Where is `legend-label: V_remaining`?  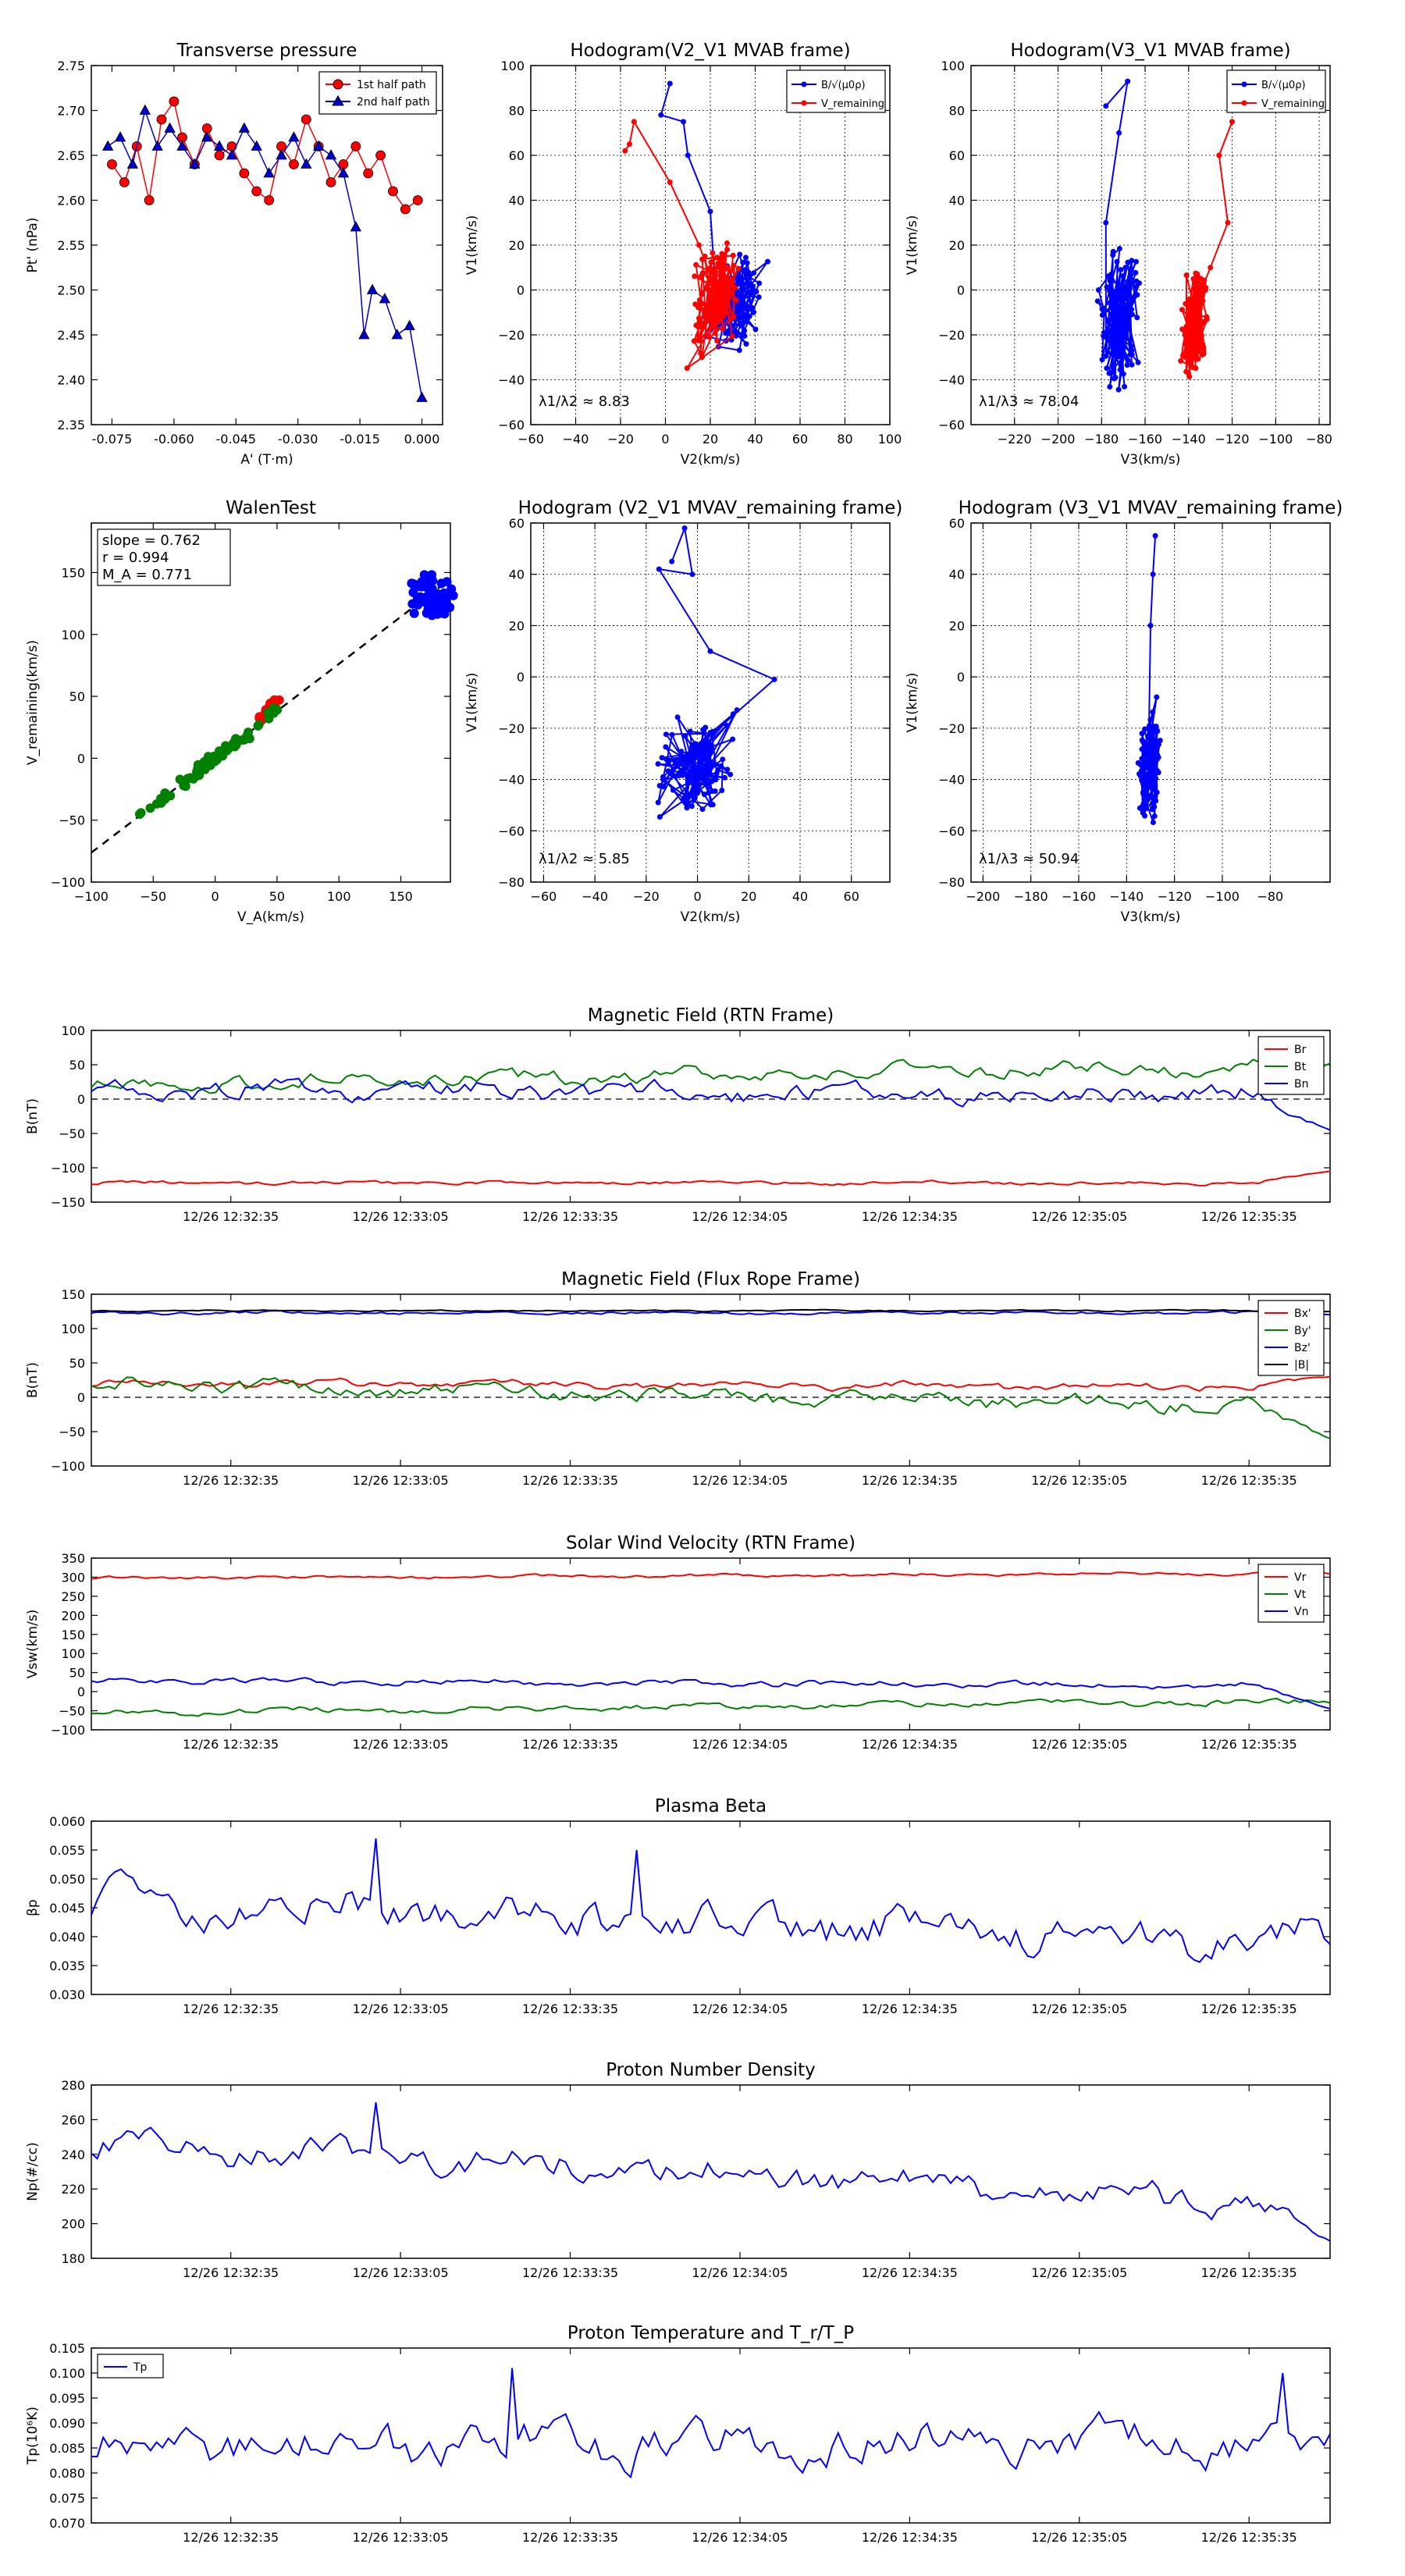 legend-label: V_remaining is located at coordinates (852, 104).